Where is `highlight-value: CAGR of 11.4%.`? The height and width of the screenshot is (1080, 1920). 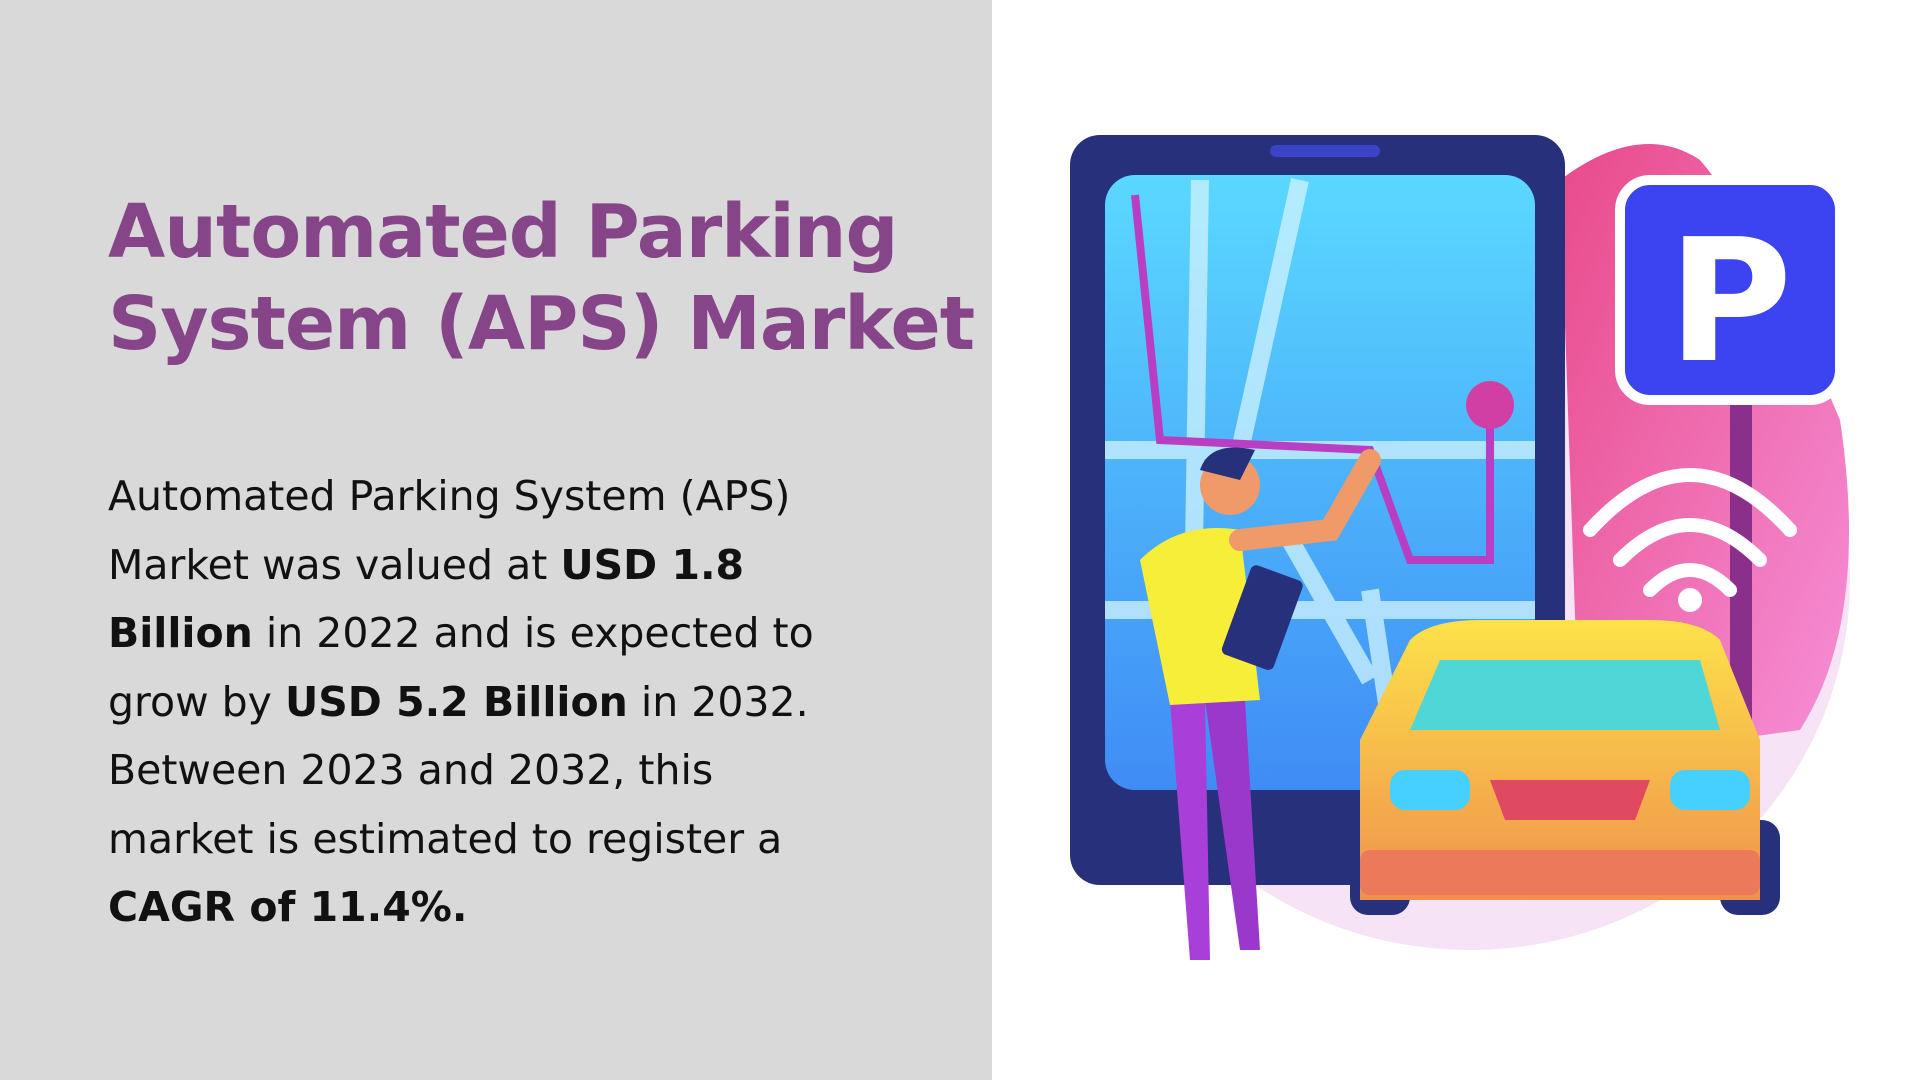
highlight-value: CAGR of 11.4%. is located at coordinates (288, 907).